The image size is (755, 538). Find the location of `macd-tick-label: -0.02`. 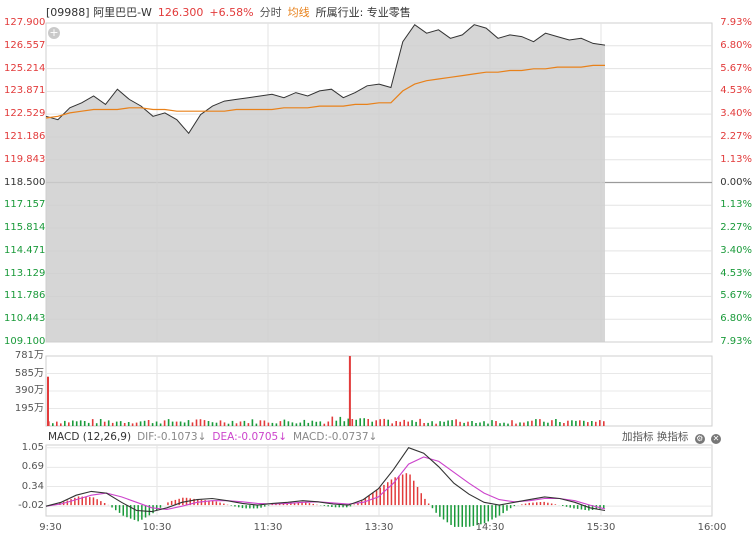

macd-tick-label: -0.02 is located at coordinates (31, 506).